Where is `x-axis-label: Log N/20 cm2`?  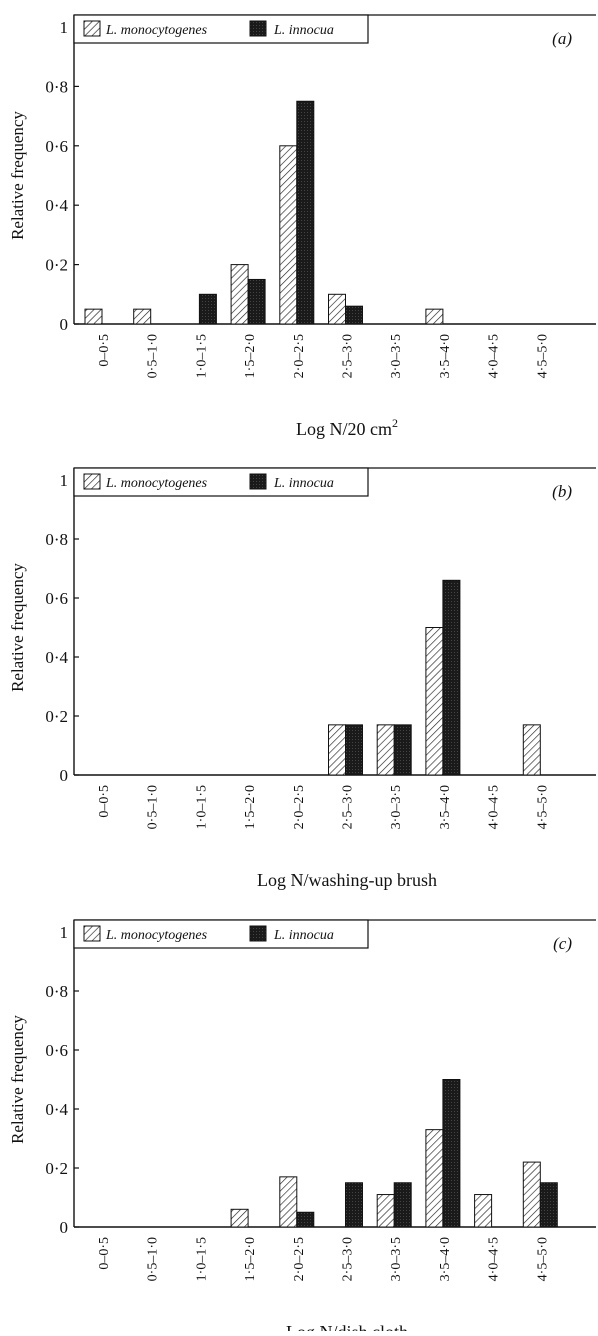
x-axis-label: Log N/20 cm2 is located at coordinates (347, 427).